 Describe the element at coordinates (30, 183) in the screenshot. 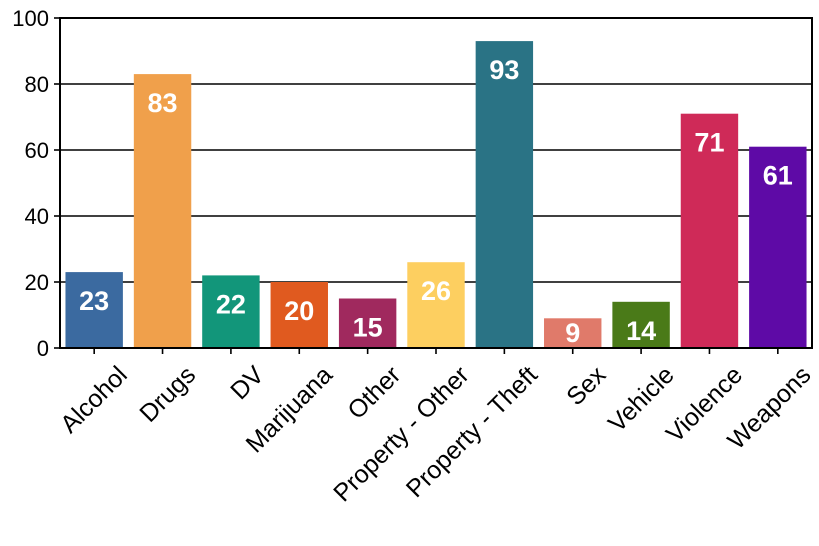

I see `y-axis-tick-labels: 0 20 40 60 80 100` at that location.